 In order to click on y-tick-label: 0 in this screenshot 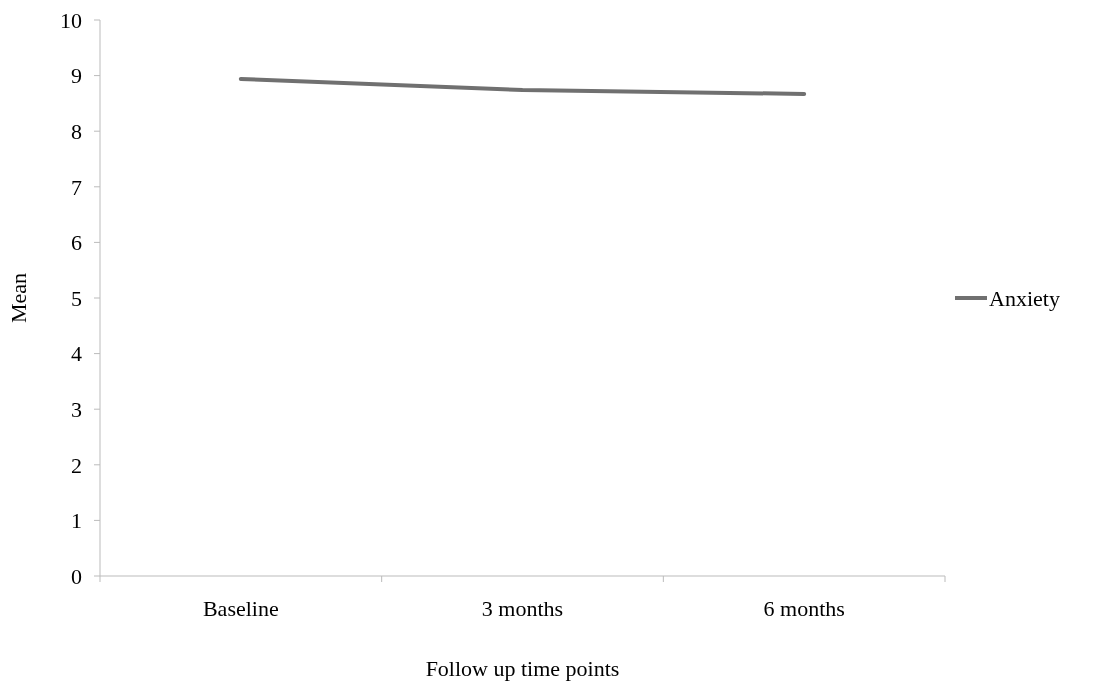, I will do `click(76, 576)`.